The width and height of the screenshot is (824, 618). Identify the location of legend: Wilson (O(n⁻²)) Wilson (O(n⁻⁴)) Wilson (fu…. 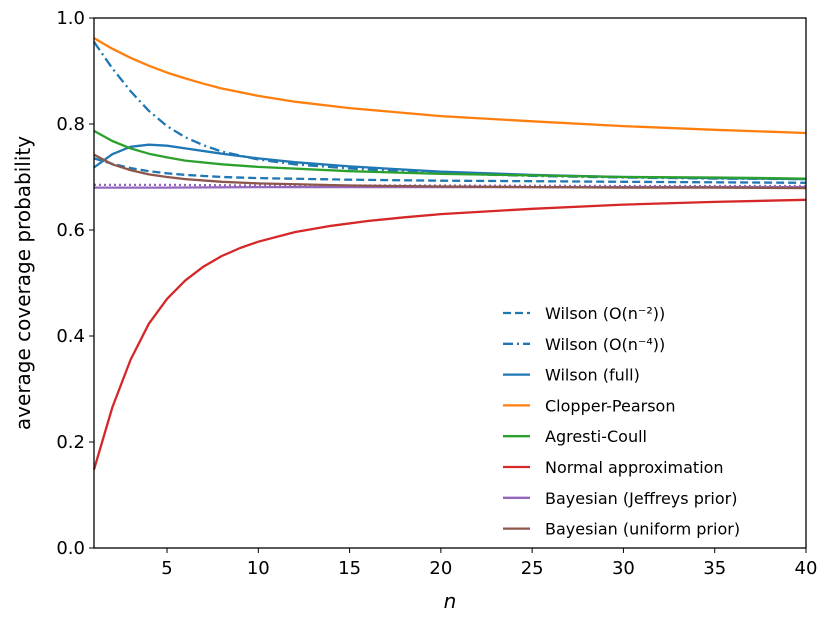
(621, 421).